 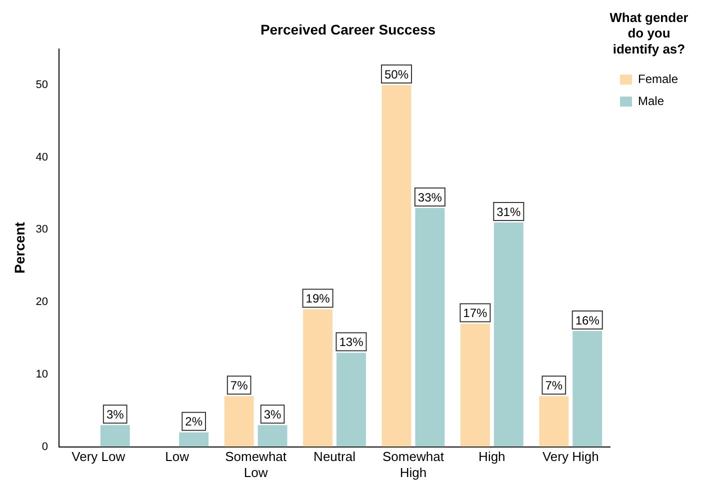 I want to click on x-tick-label: Very High, so click(x=570, y=456).